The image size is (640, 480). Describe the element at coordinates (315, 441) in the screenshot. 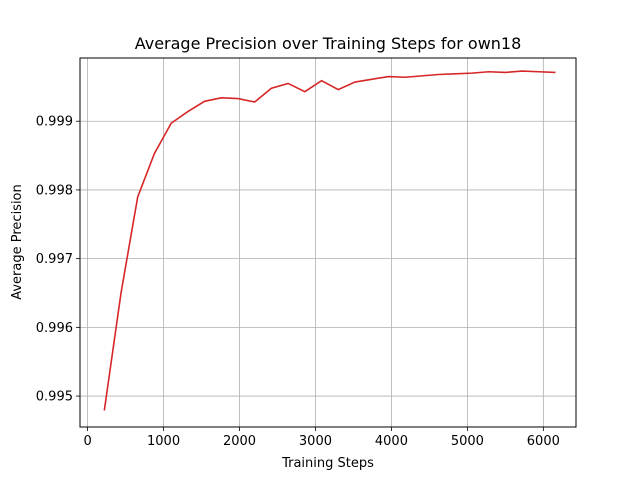

I see `x-tick-label: 3000` at that location.